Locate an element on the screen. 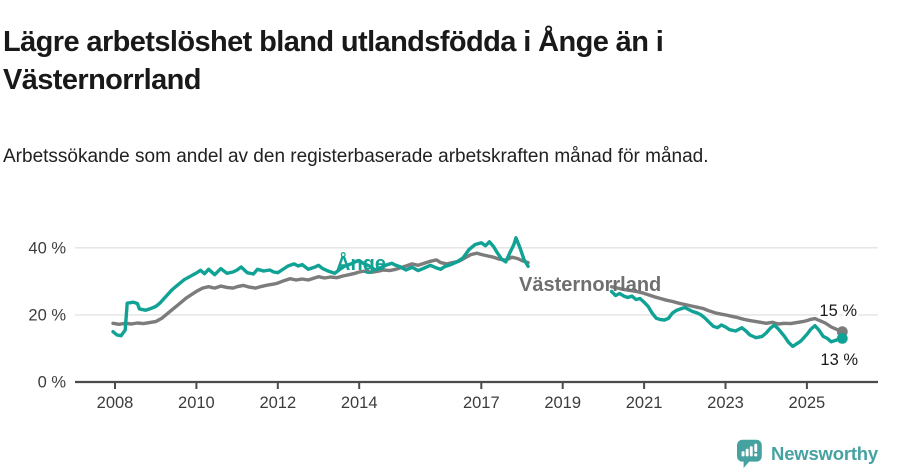 Image resolution: width=900 pixels, height=474 pixels. y-axis-tick-label: 0 % is located at coordinates (52, 383).